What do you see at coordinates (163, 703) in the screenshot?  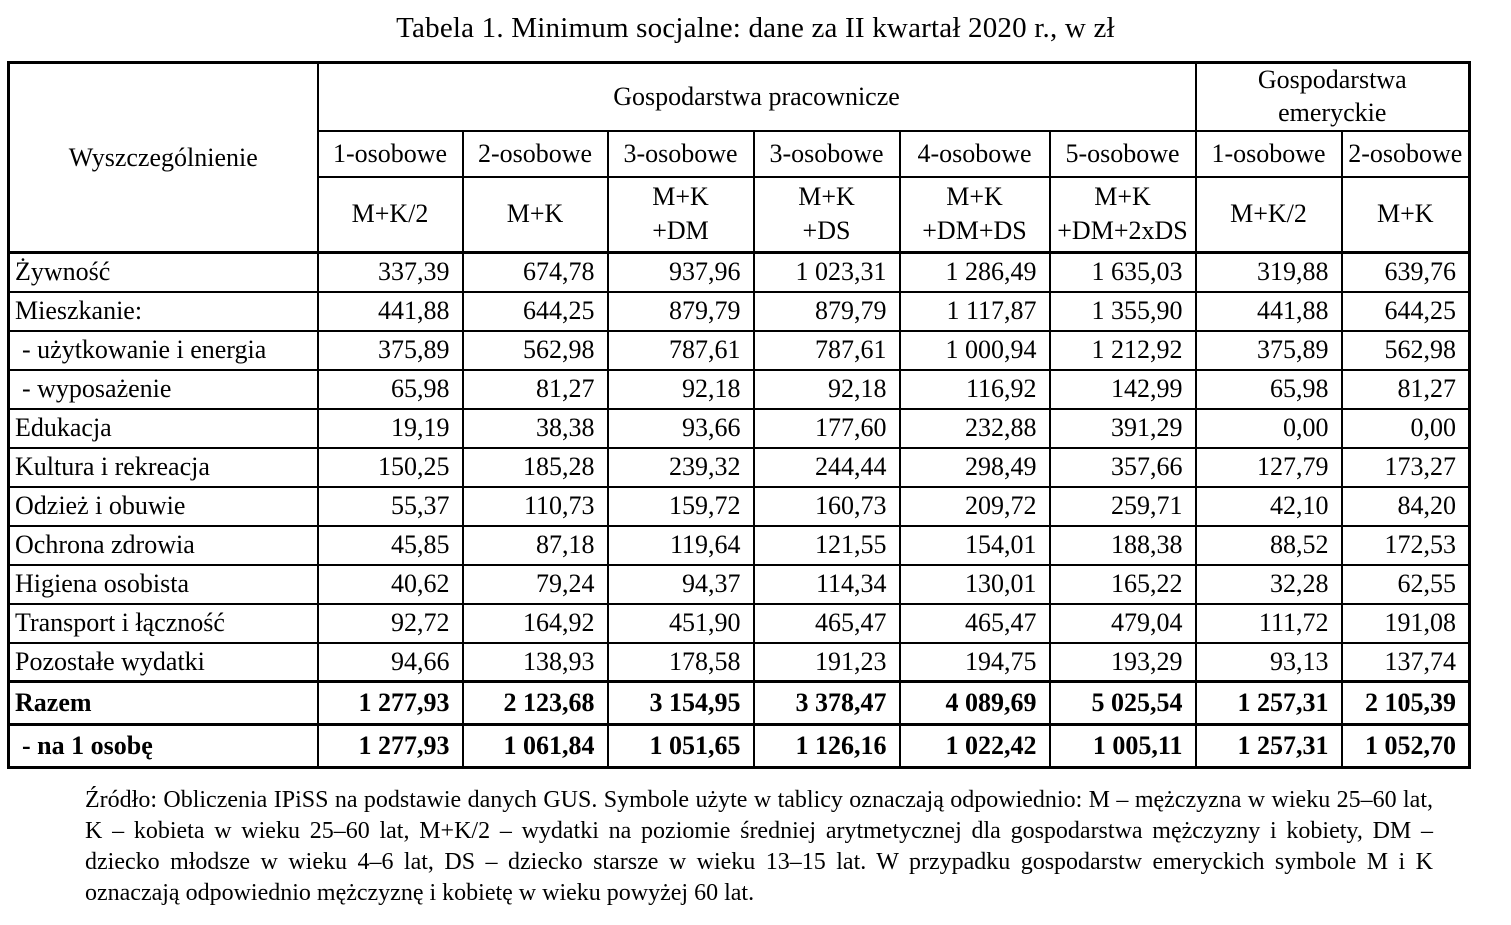 I see `summary-label-cell: Razem` at bounding box center [163, 703].